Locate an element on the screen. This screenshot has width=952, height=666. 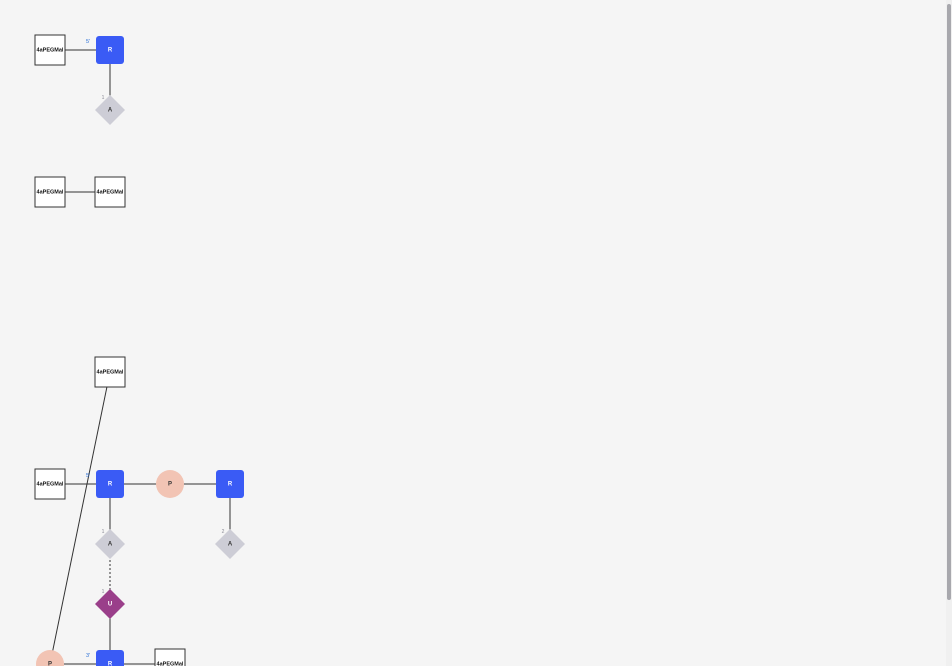
monomer-label: U is located at coordinates (110, 605).